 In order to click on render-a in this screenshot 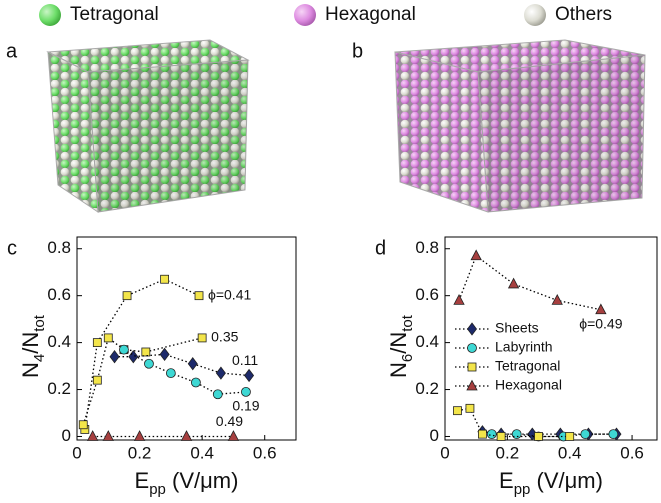, I will do `click(148, 126)`.